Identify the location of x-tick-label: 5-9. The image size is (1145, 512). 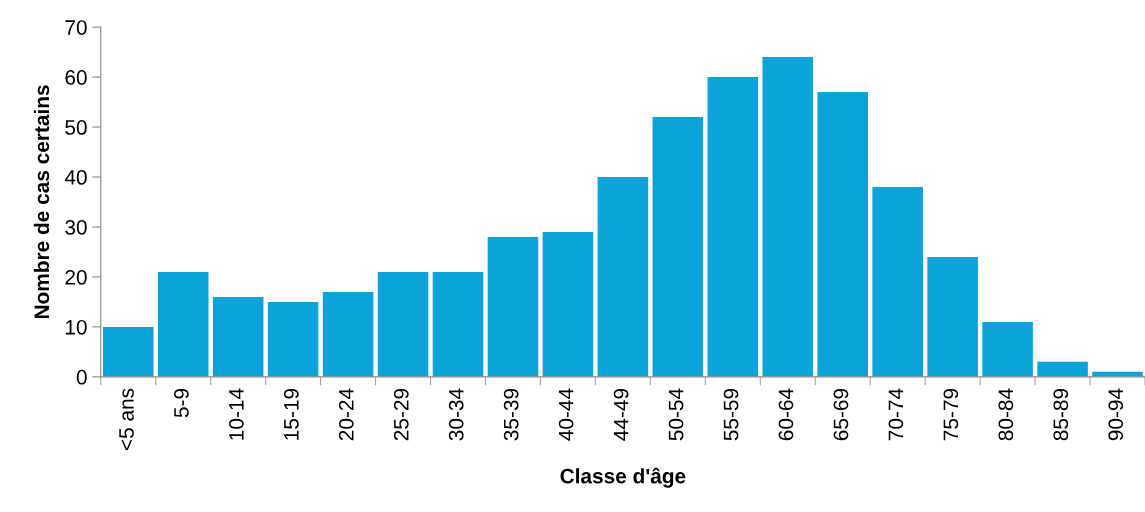
(181, 403).